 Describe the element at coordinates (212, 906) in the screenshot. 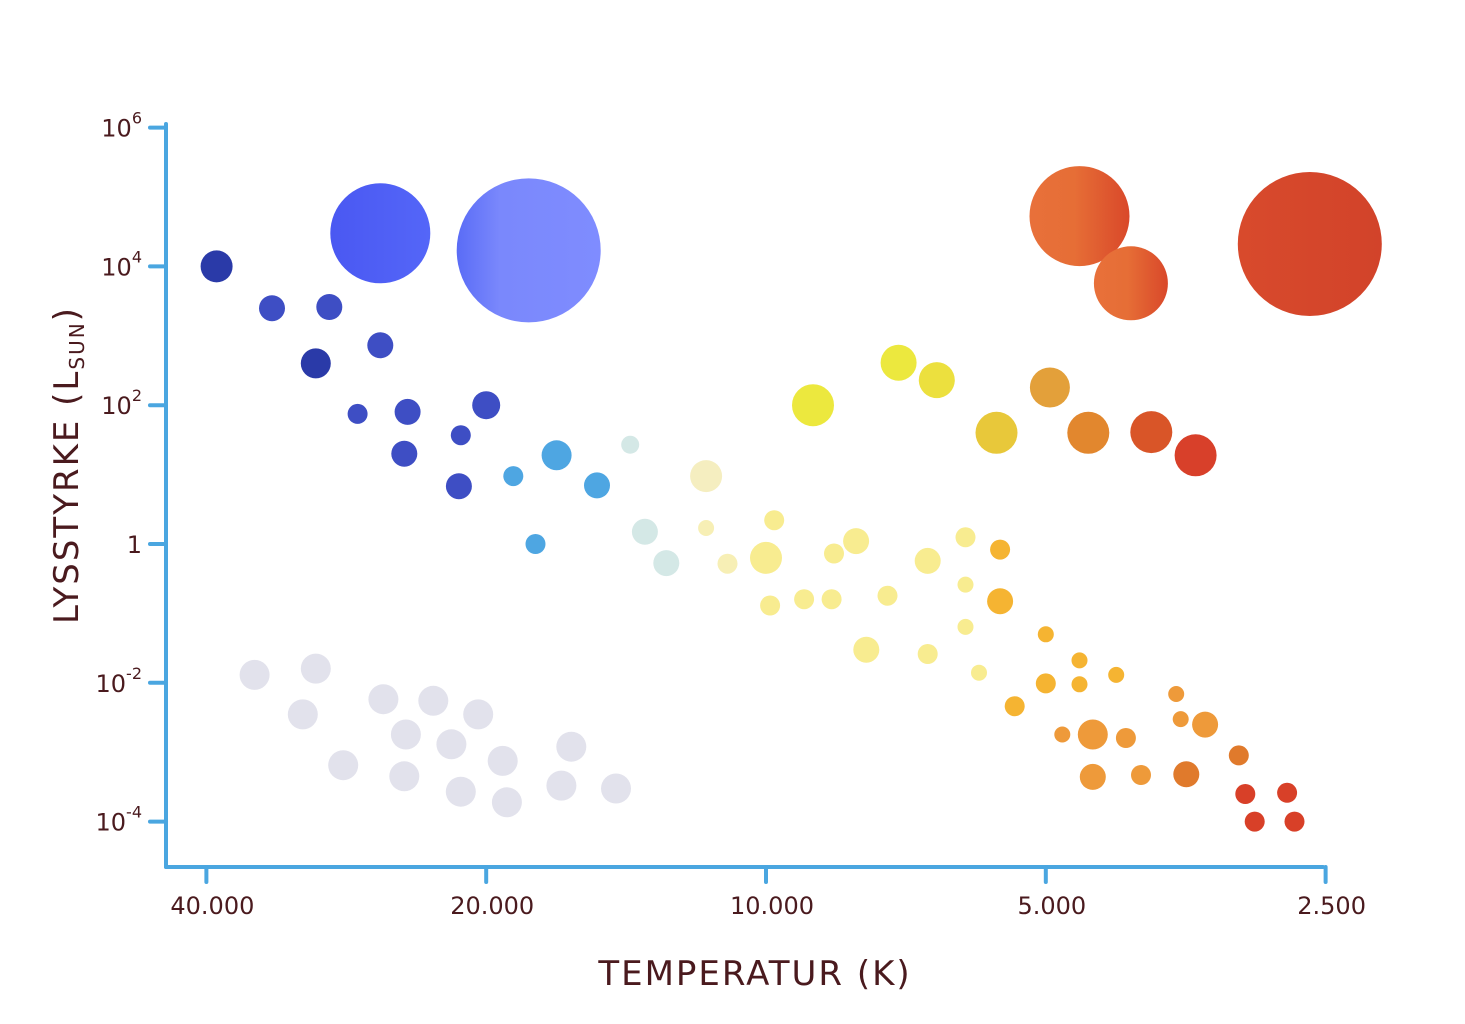

I see `x-tick-label: 40.000` at that location.